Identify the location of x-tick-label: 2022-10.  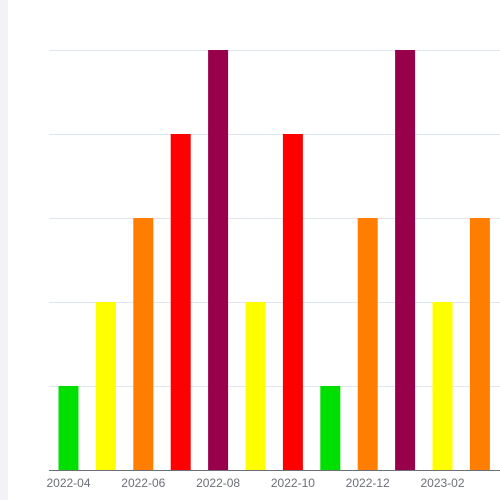
(293, 483).